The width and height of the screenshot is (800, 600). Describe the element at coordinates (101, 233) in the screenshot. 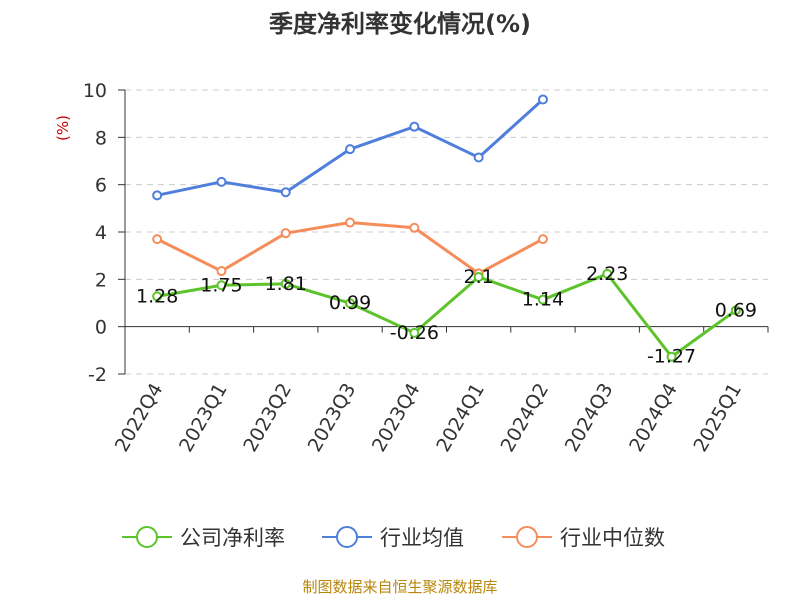

I see `y-tick-label: 4` at that location.